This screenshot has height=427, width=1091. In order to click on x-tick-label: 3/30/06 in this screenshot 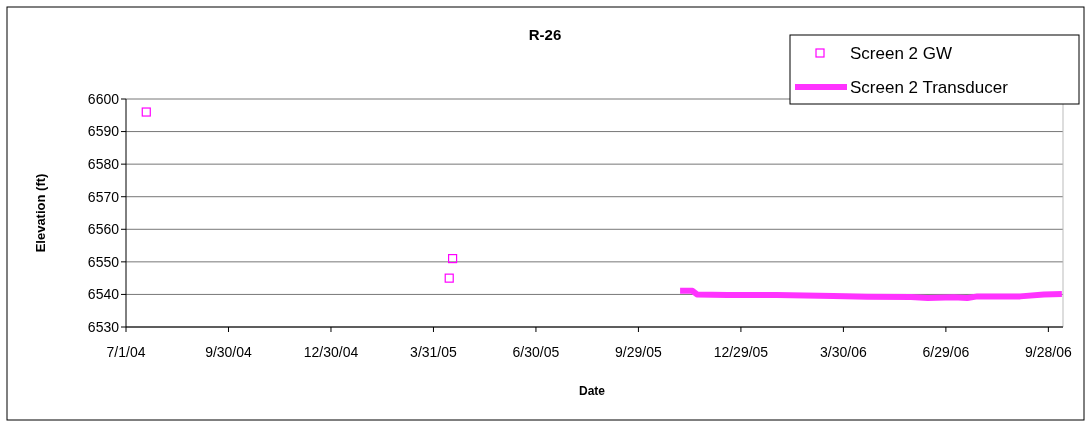, I will do `click(843, 352)`.